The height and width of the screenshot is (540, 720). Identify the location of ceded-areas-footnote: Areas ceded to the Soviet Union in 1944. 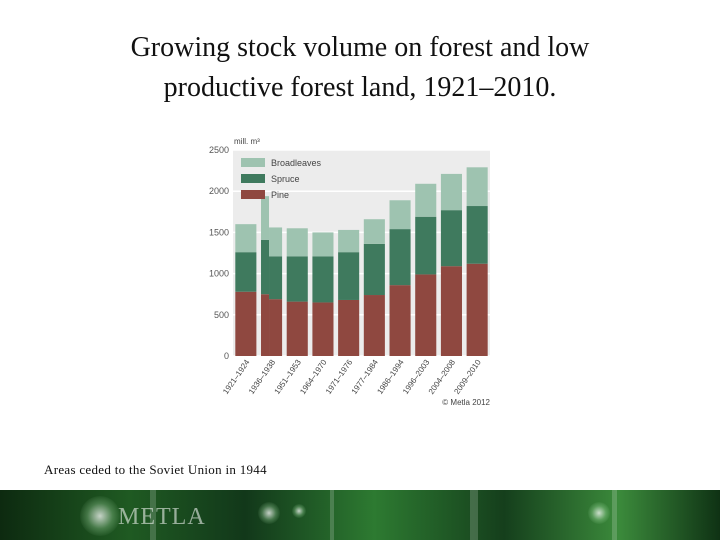
(155, 469).